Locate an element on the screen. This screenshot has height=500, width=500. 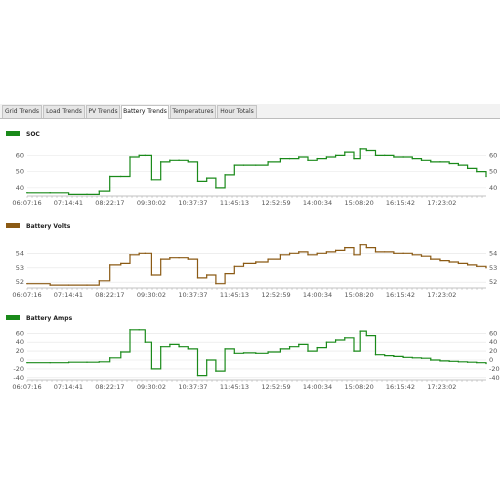
y-tick-label-right: 54 is located at coordinates (493, 253).